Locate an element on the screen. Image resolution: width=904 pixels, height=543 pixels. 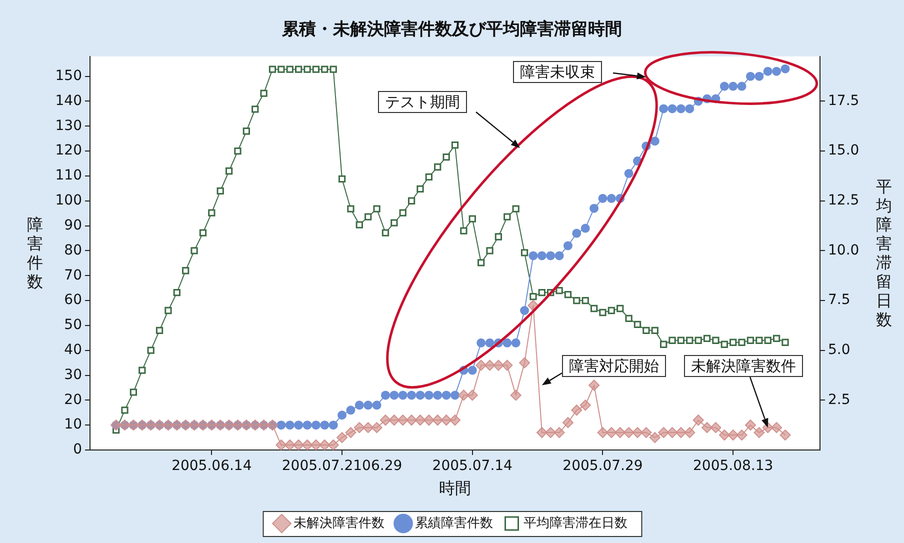
y-tick-label: 130 is located at coordinates (68, 126).